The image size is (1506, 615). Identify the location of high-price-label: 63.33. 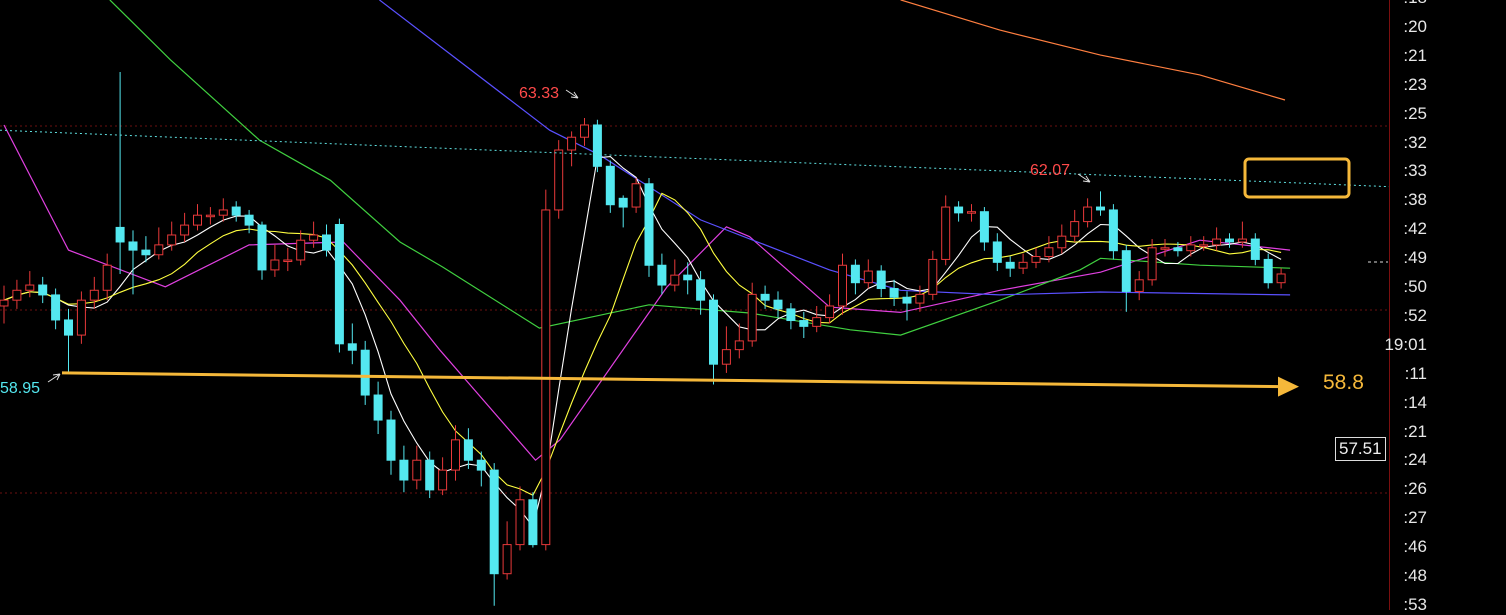
(539, 93).